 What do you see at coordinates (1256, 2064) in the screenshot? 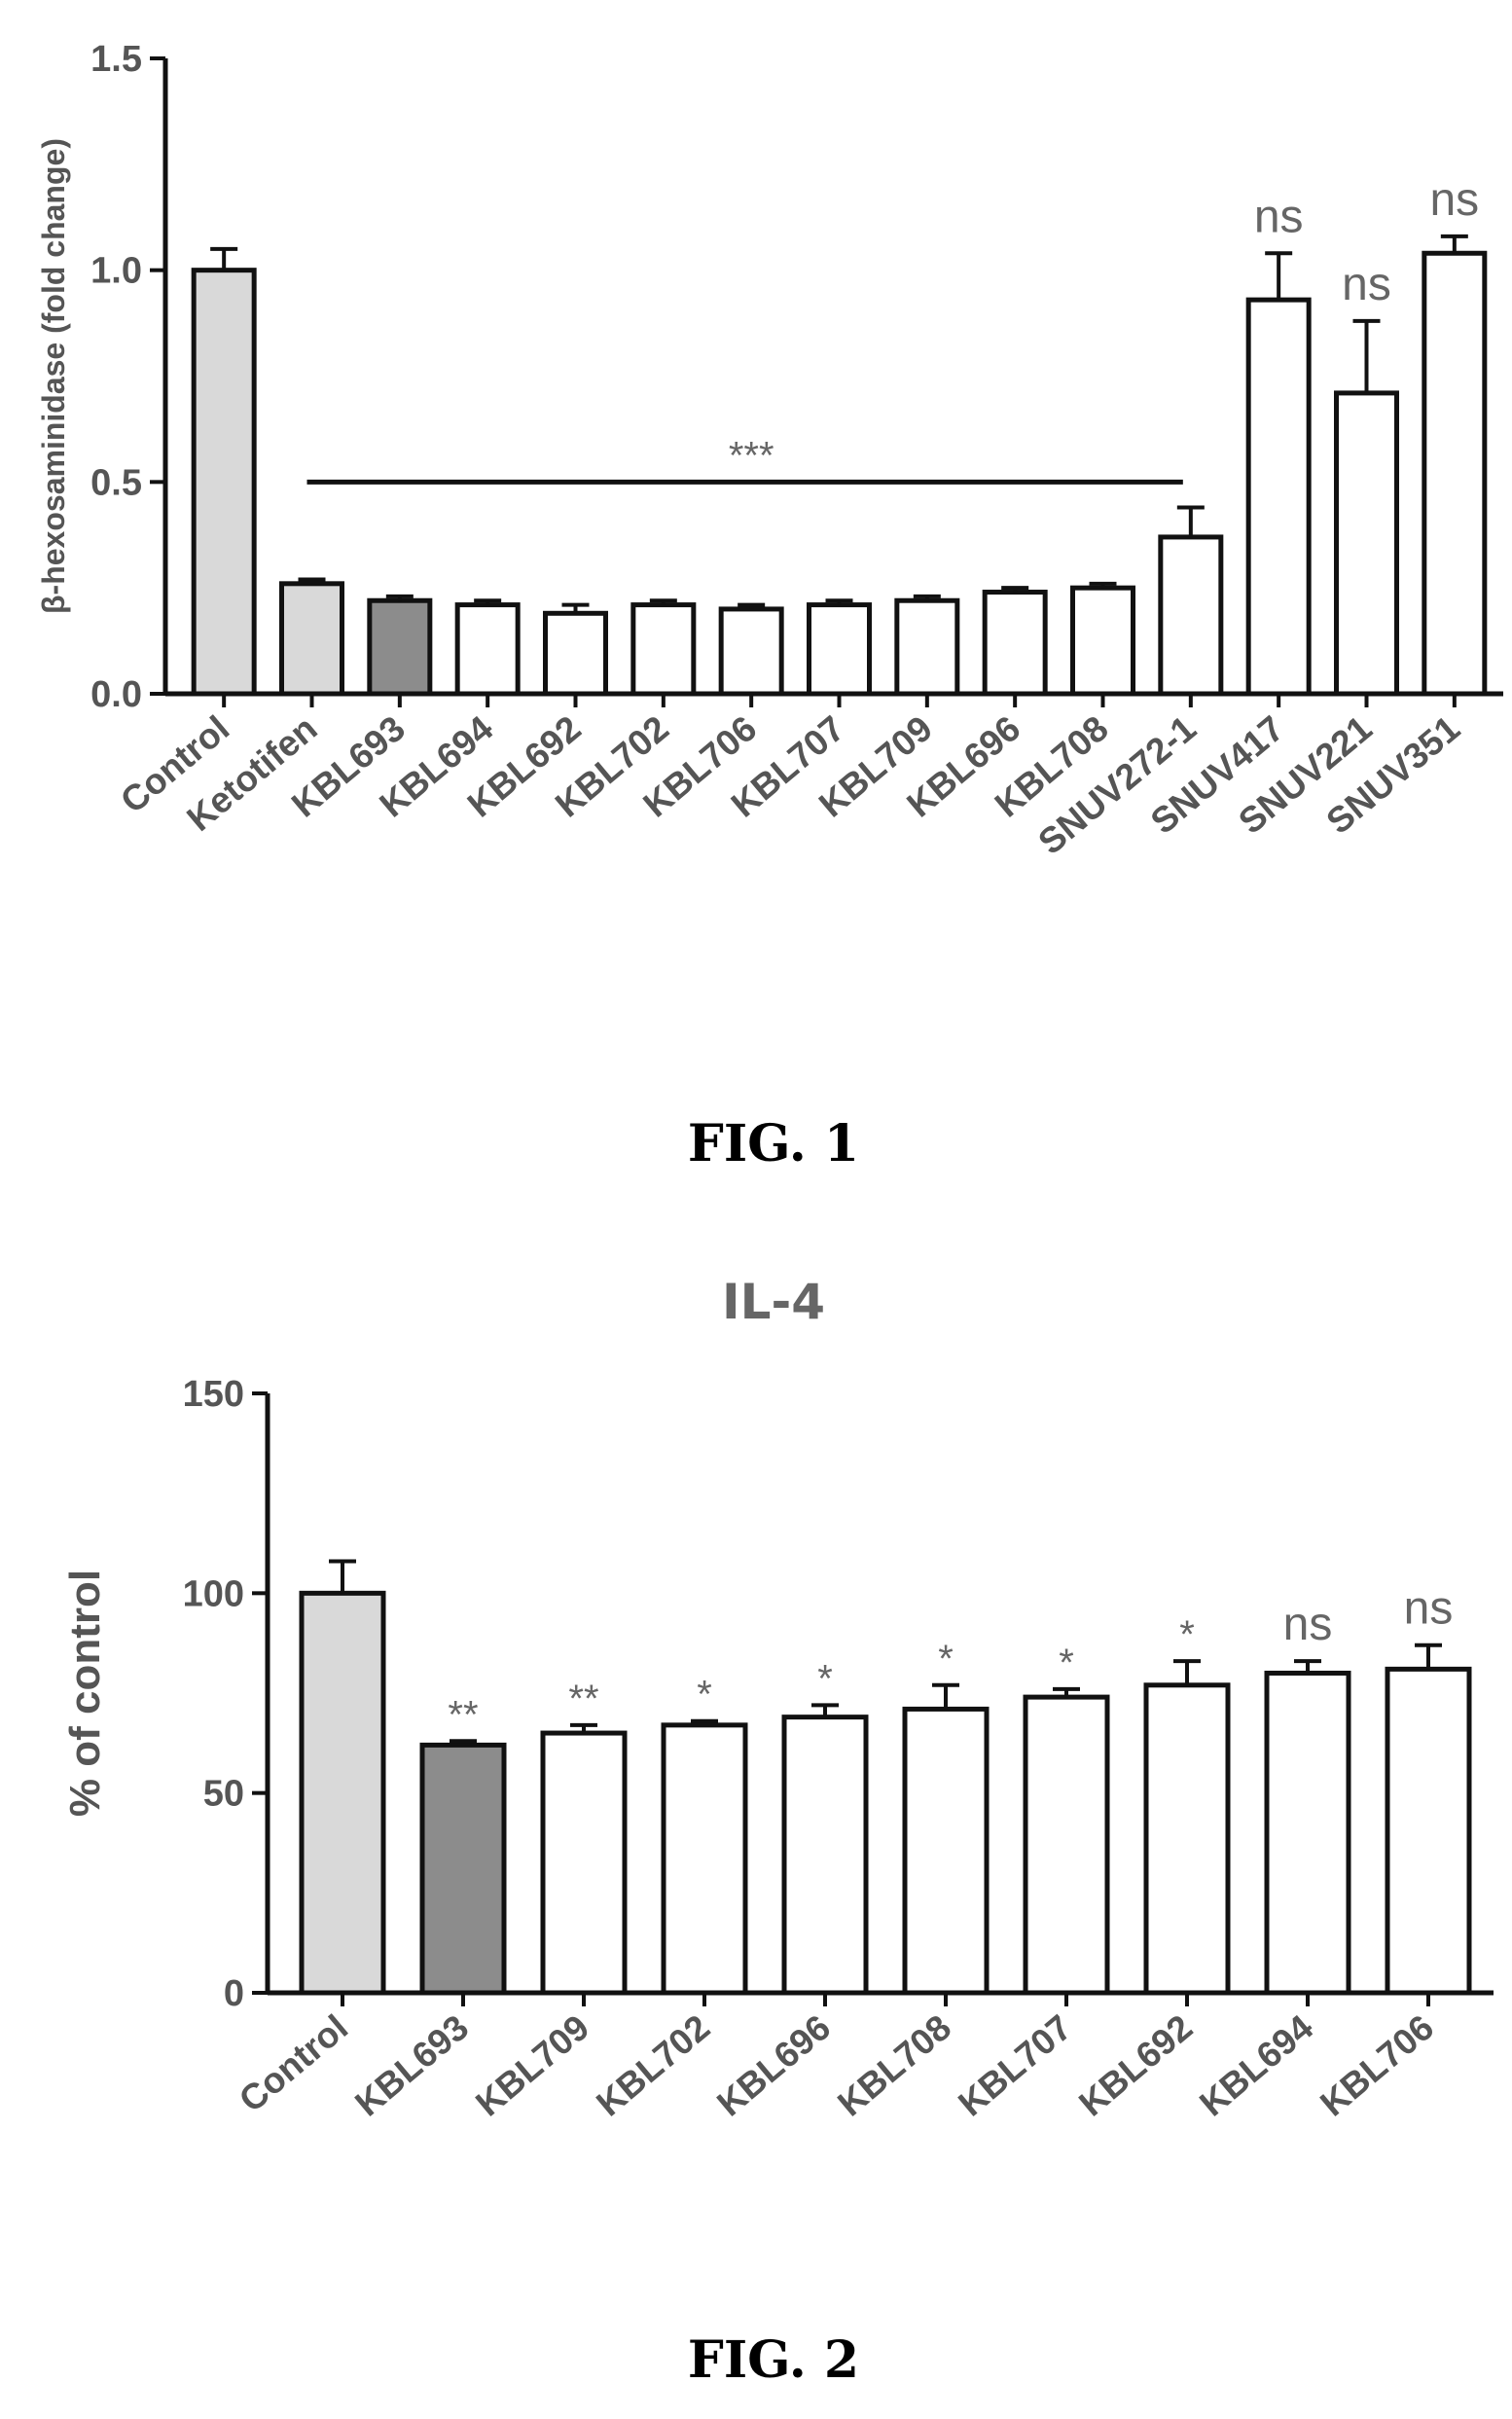
I see `x-tick-label: KBL694` at bounding box center [1256, 2064].